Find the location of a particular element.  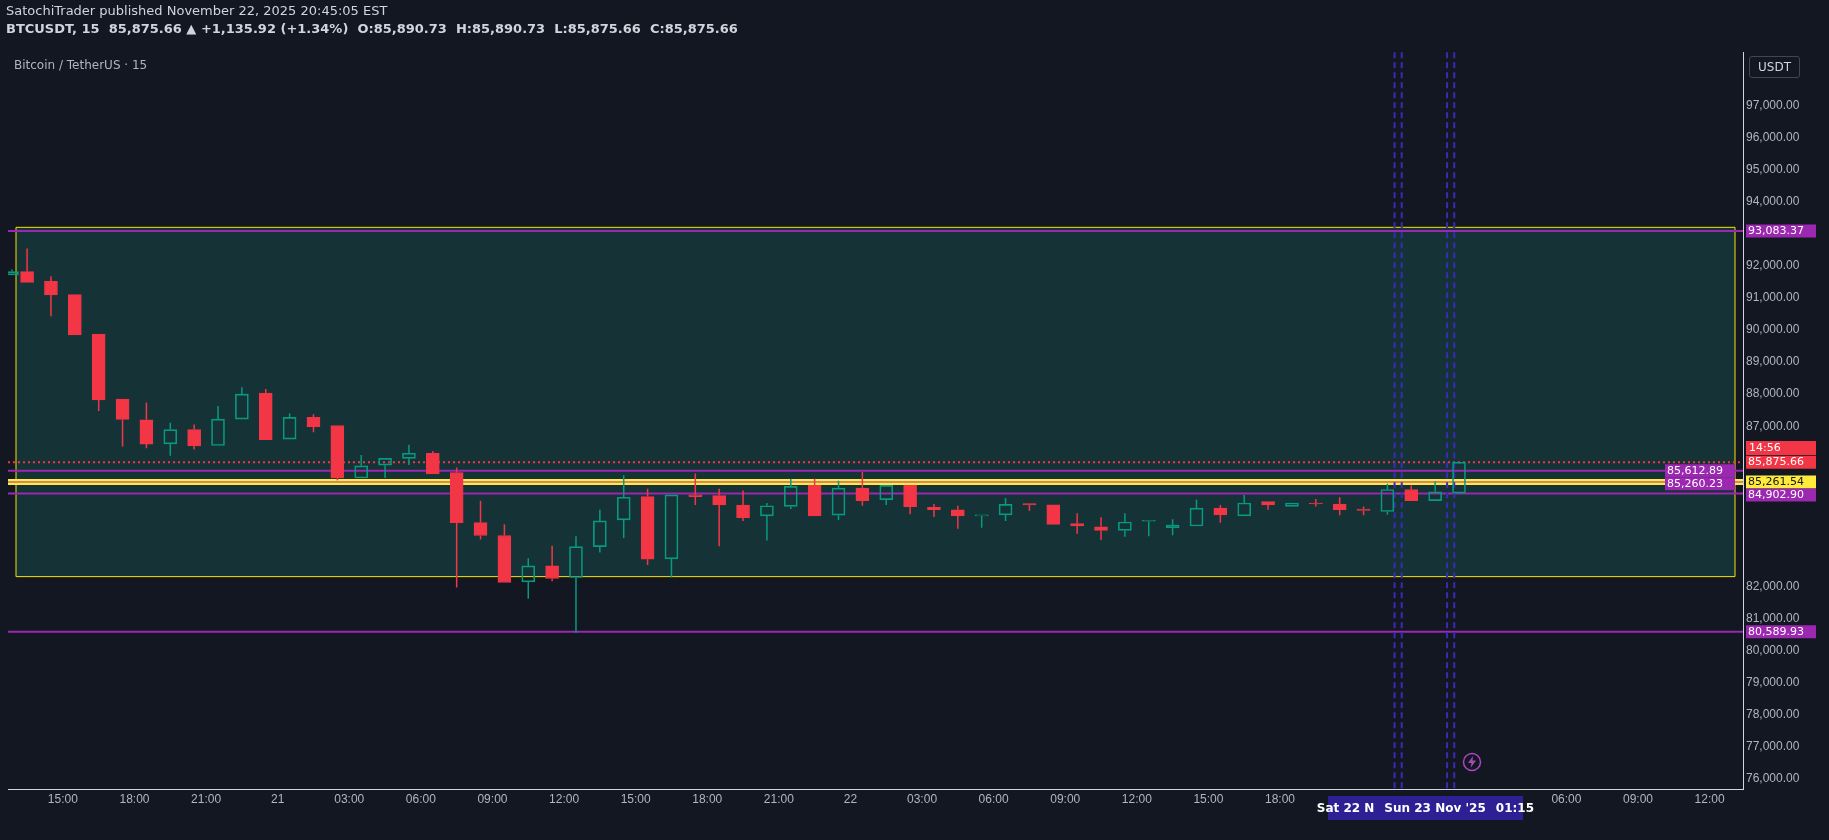

y-tick-label: 76,000.00 is located at coordinates (1773, 778).